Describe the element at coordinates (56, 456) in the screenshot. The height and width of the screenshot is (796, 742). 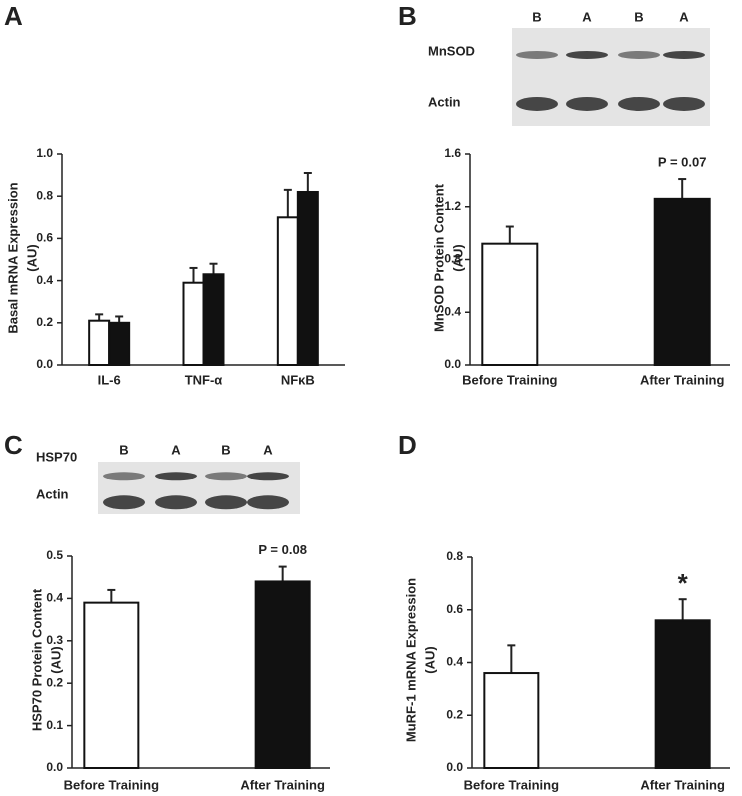
I see `blot-row-label: HSP70` at that location.